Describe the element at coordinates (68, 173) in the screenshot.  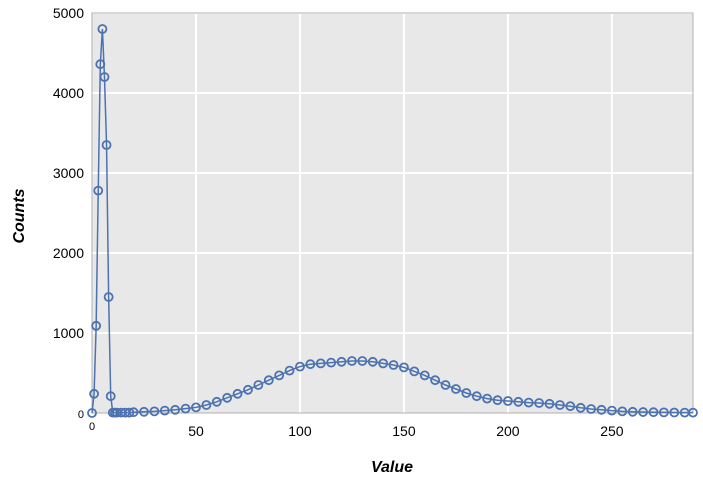
I see `y-tick-label: 3000` at that location.